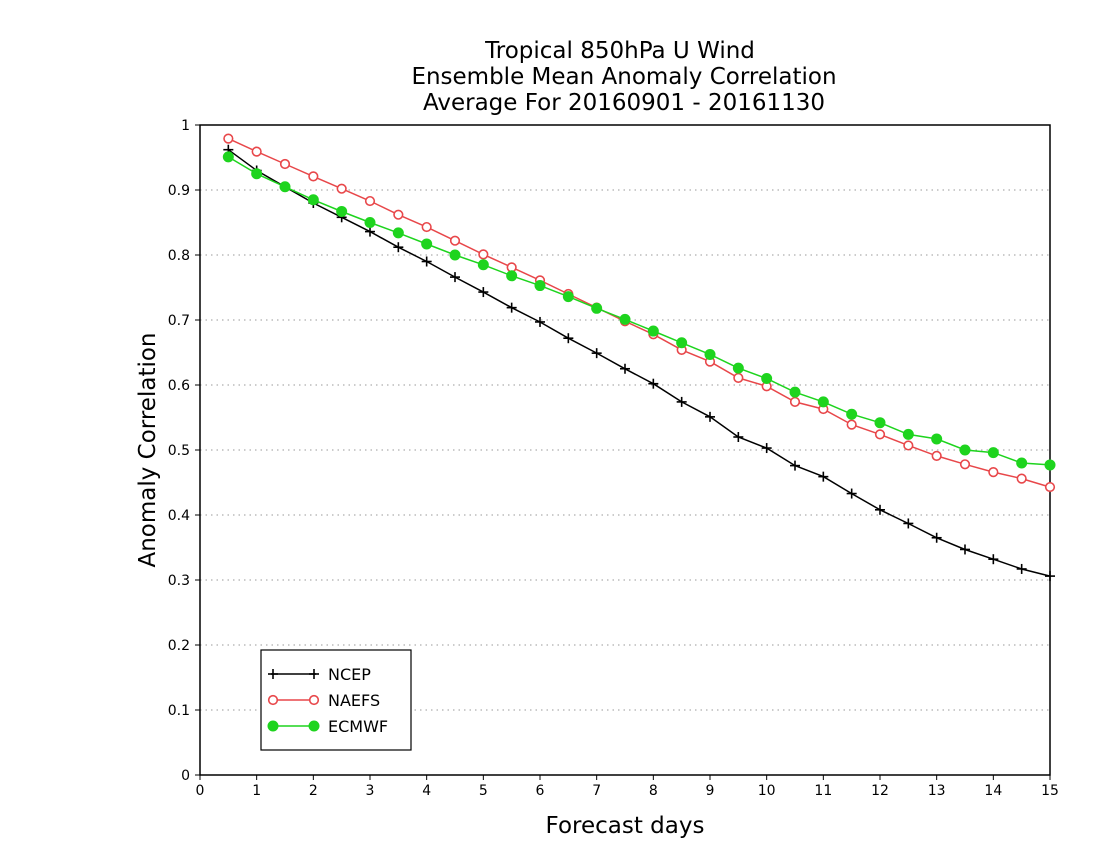 This screenshot has width=1100, height=850. What do you see at coordinates (179, 451) in the screenshot?
I see `y-tick-label-5: 0.5` at bounding box center [179, 451].